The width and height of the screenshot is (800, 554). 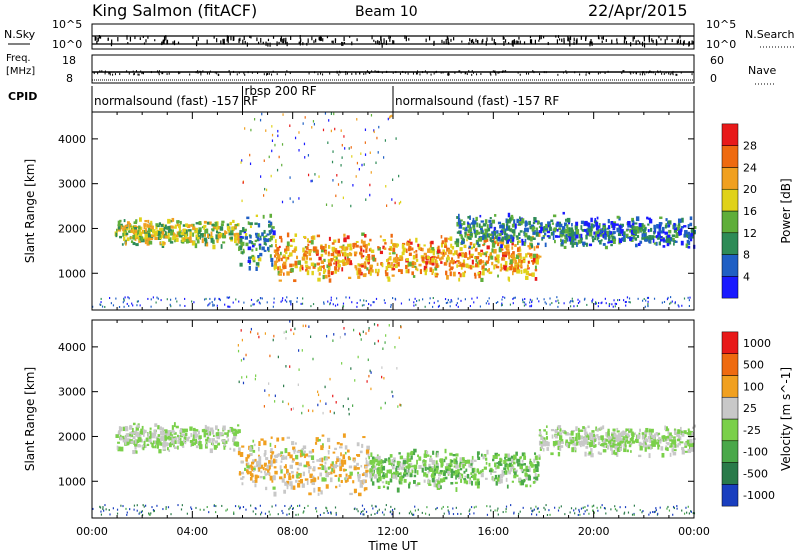 What do you see at coordinates (752, 430) in the screenshot?
I see `colorbar-tick-label: -25` at bounding box center [752, 430].